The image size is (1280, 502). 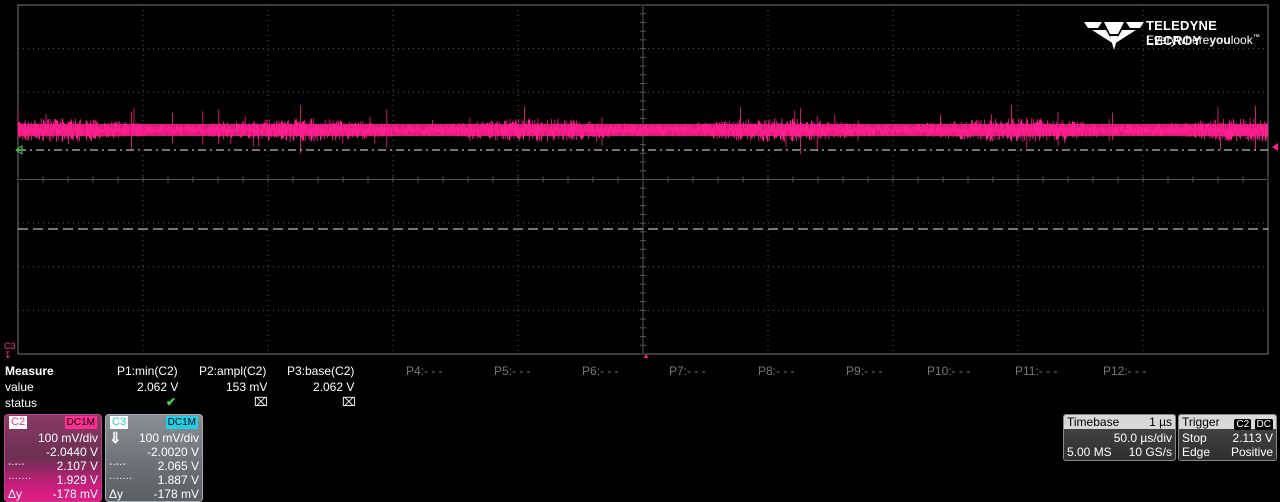 I want to click on c3-name: C3, so click(x=119, y=422).